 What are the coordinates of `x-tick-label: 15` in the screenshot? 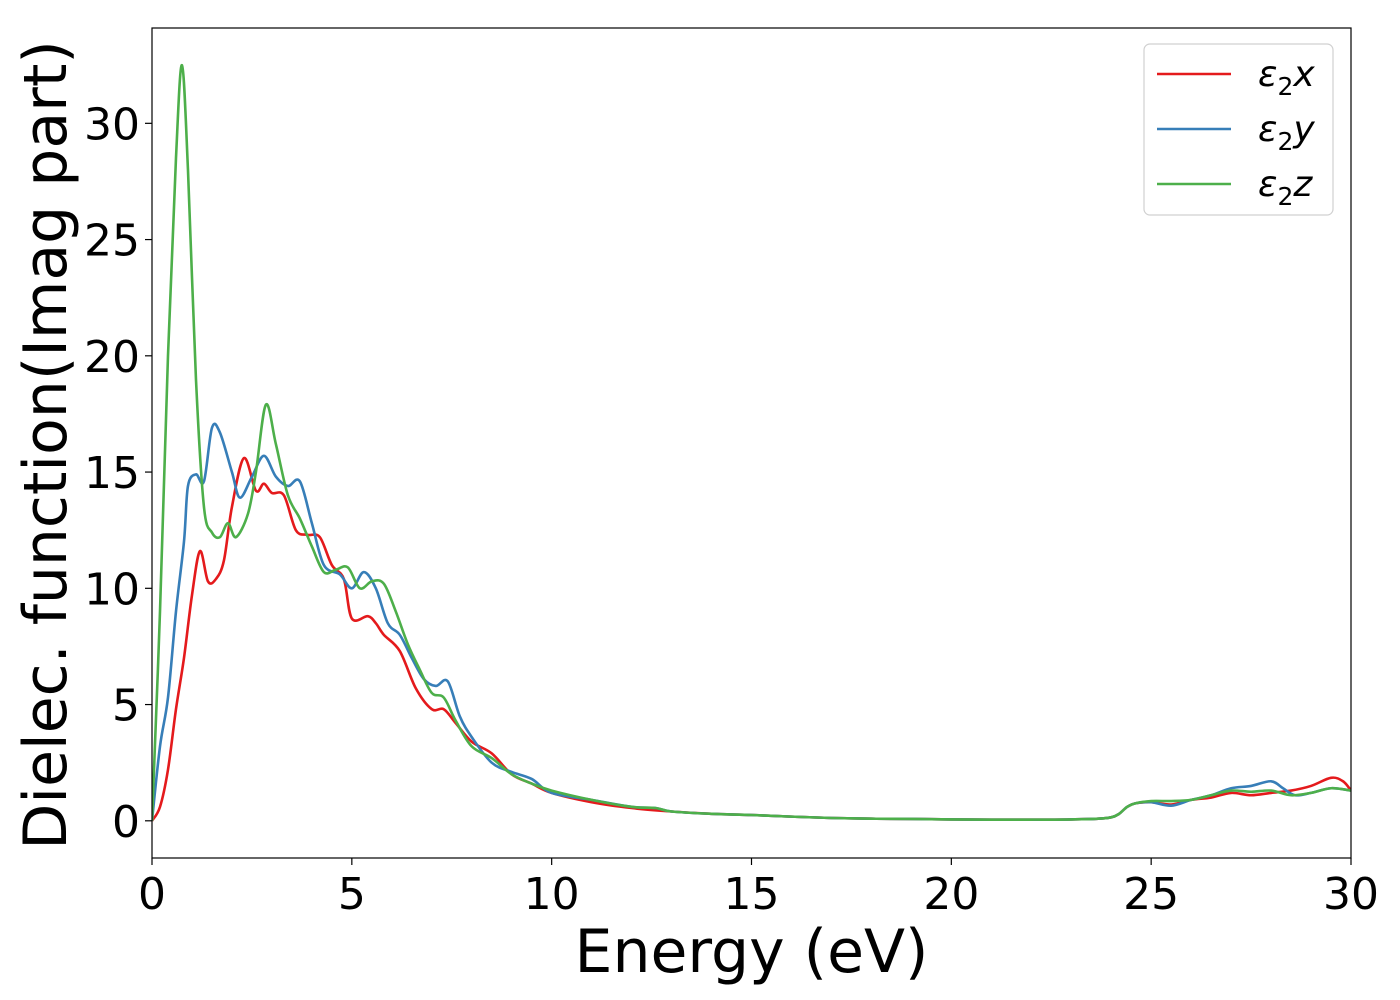 It's located at (752, 894).